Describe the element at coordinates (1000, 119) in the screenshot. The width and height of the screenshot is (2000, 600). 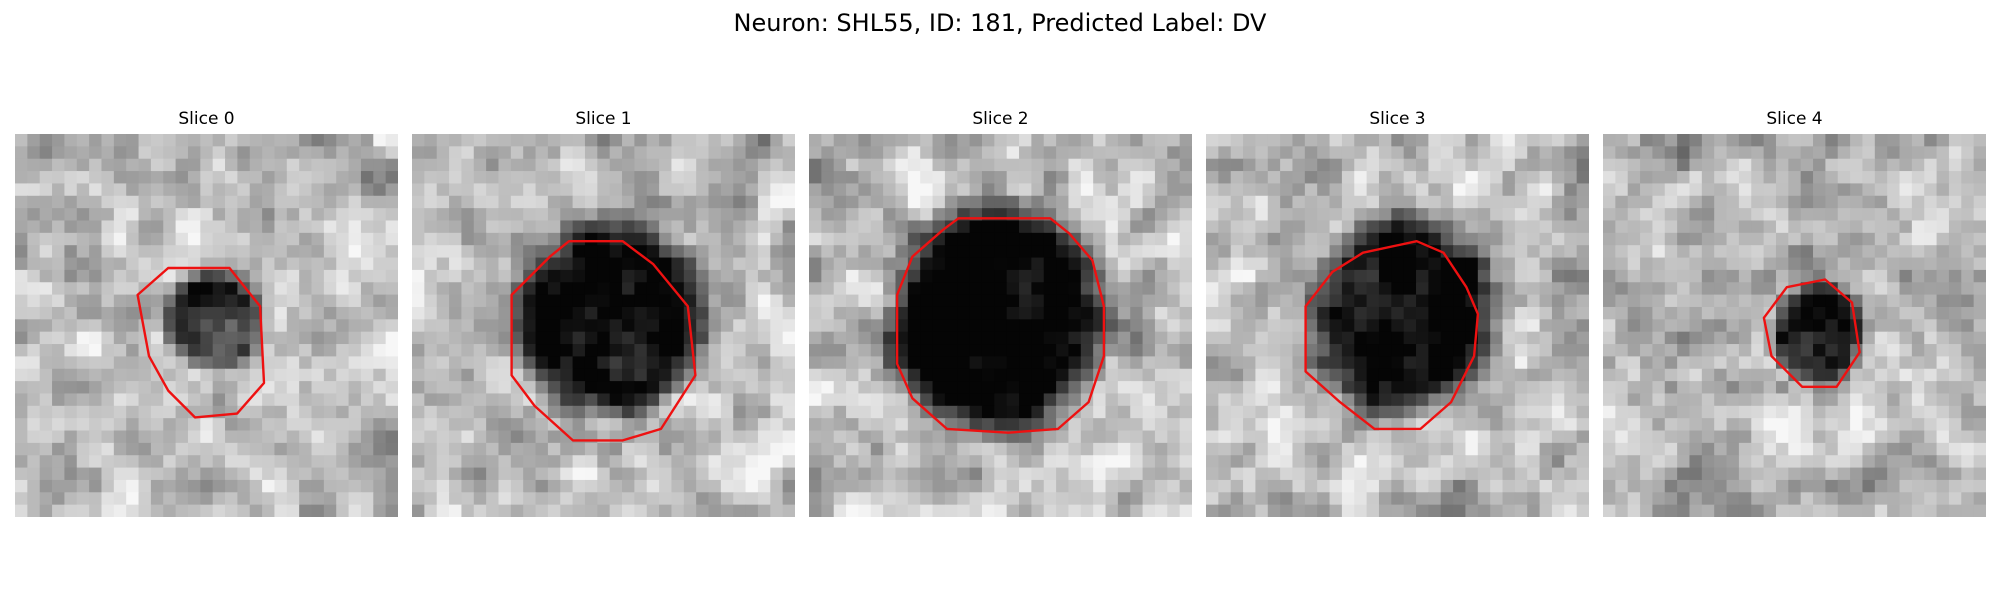
I see `panel-title: Slice 2` at that location.